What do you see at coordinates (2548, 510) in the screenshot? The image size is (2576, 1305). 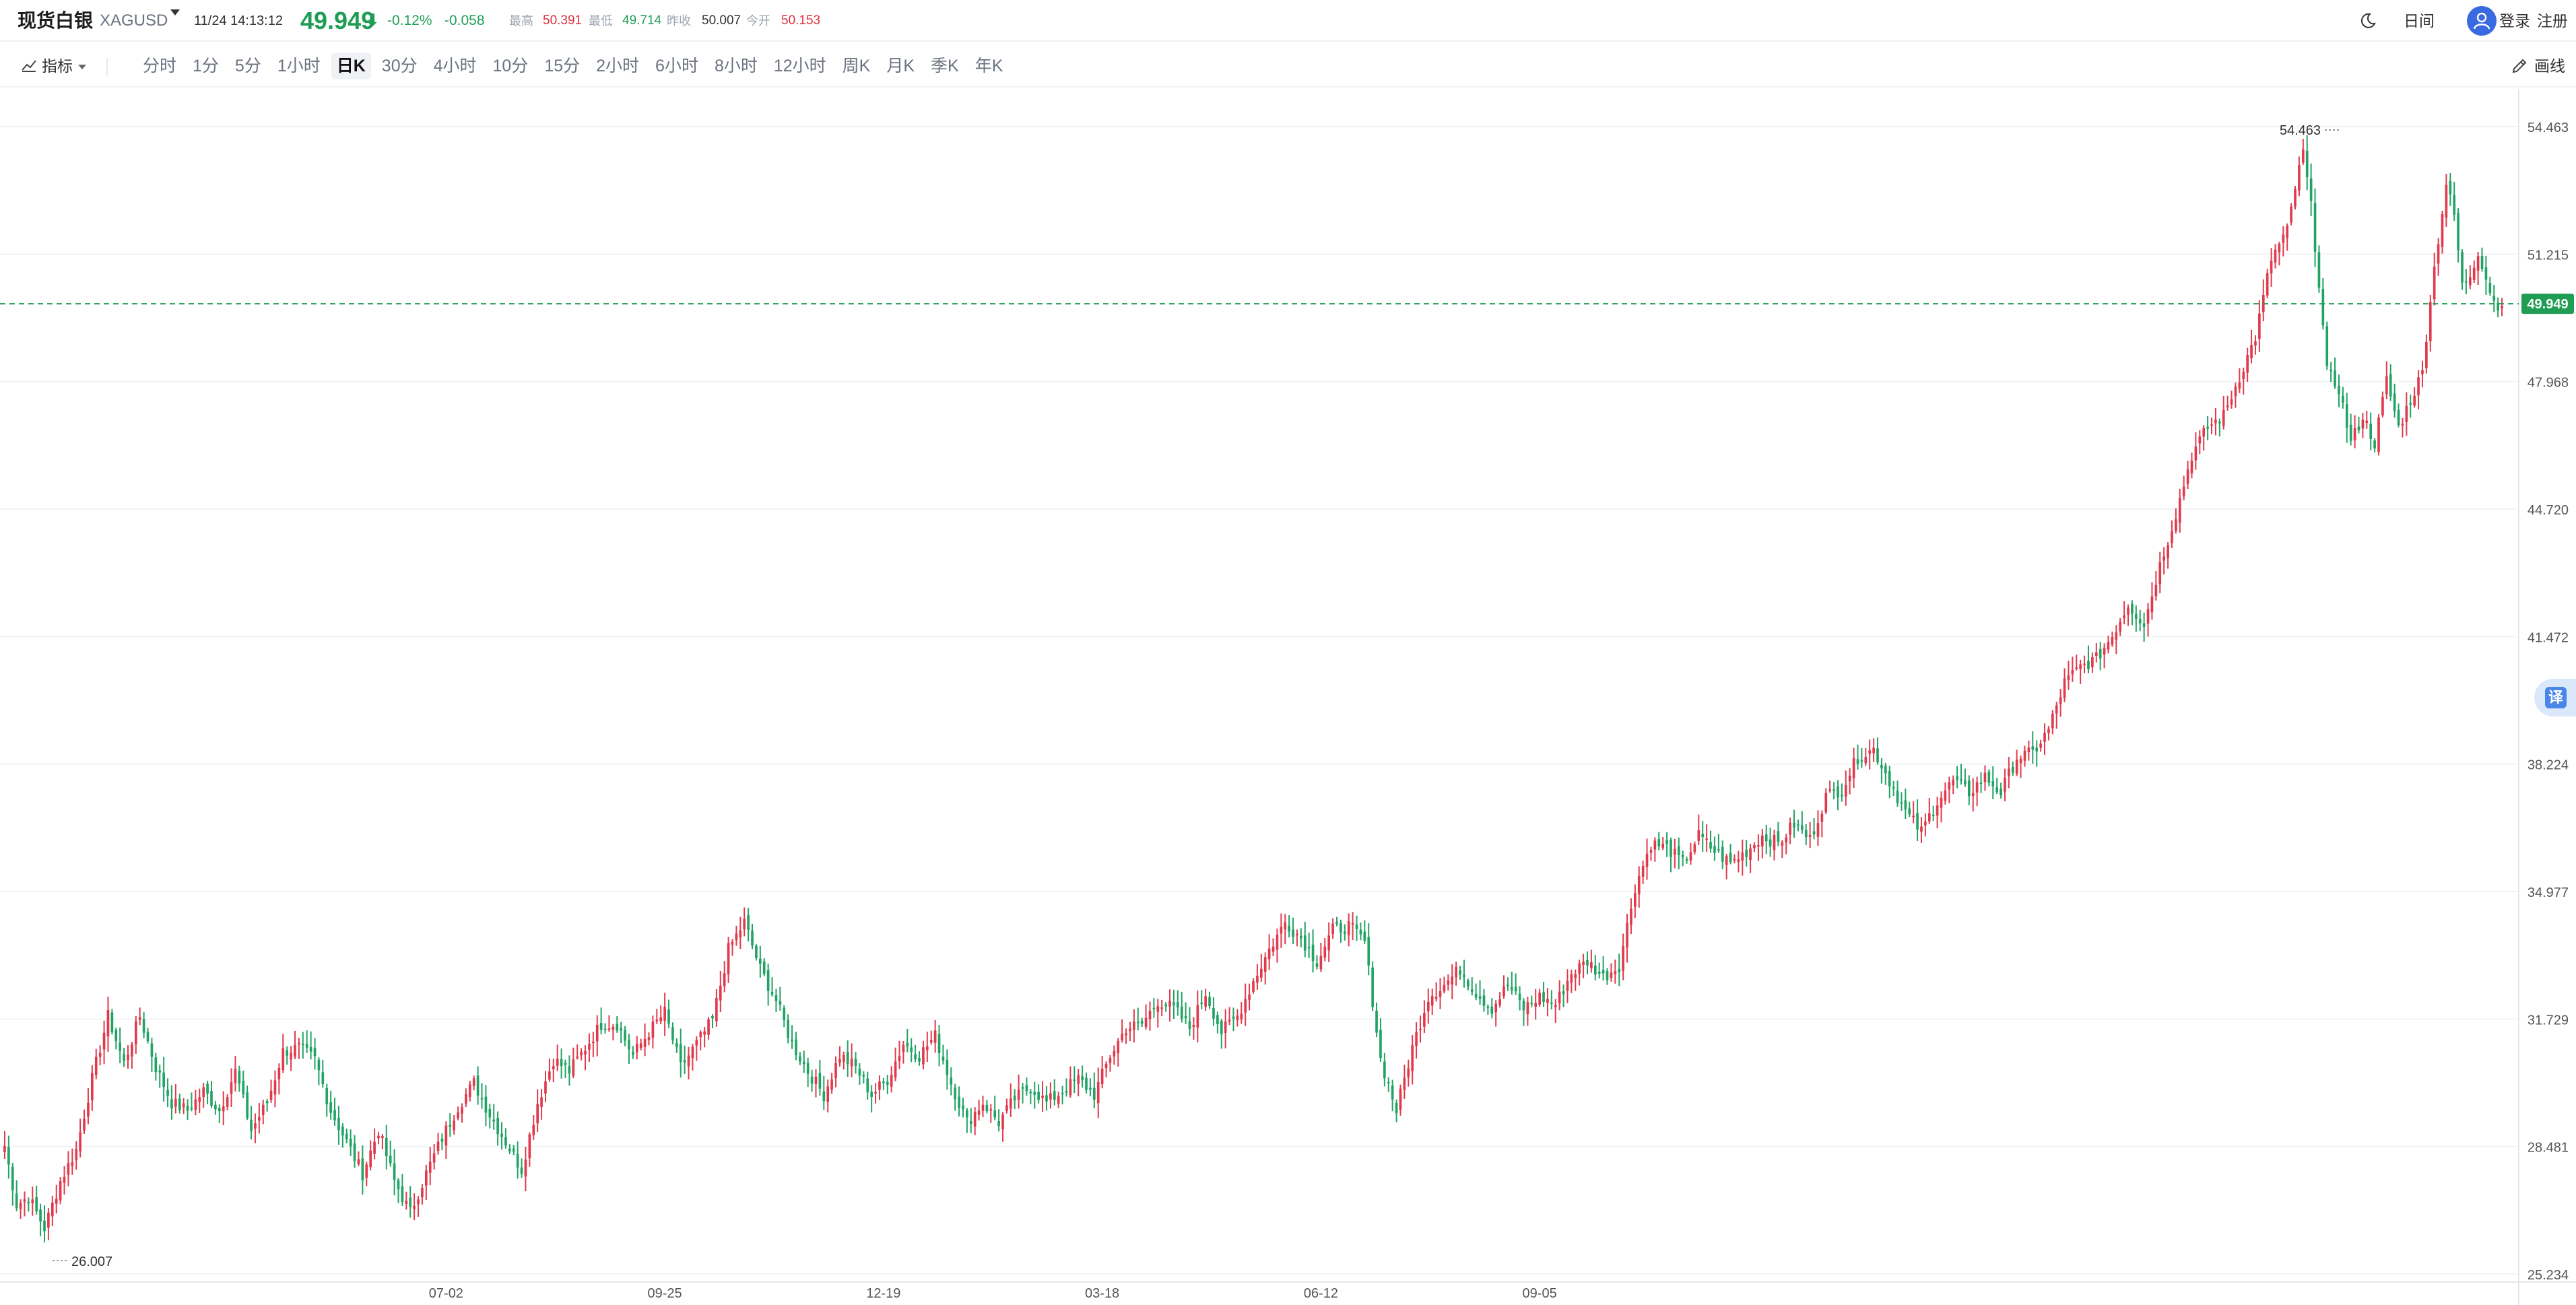 I see `price-tick-label: 44.720` at bounding box center [2548, 510].